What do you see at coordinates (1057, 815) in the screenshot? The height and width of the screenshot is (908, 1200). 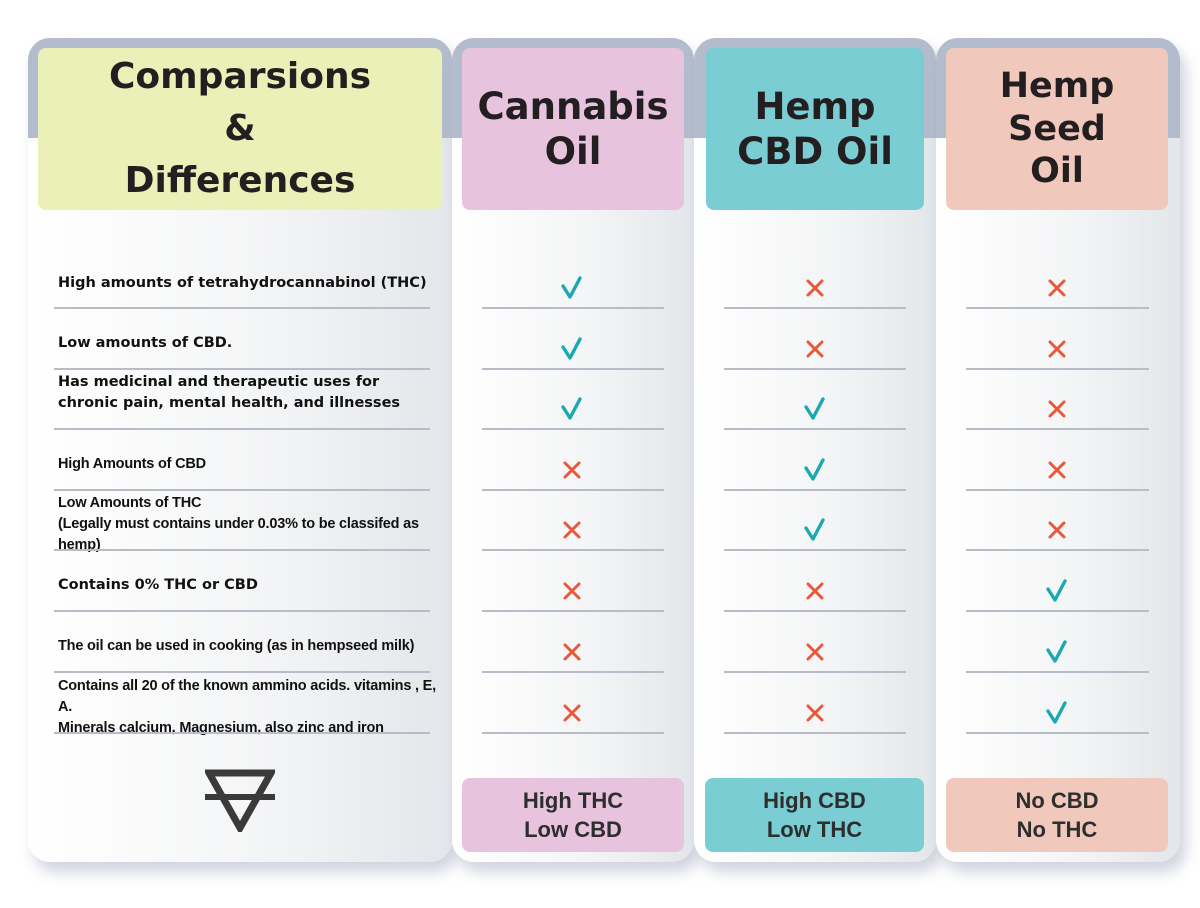 I see `badge-hemp-seed-oil: No CBD No THC` at bounding box center [1057, 815].